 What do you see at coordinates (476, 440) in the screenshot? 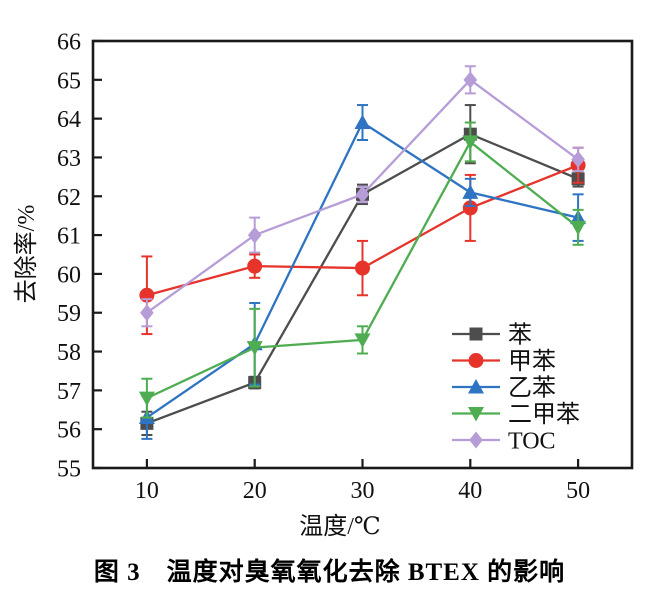
I see `legend-marker-toc` at bounding box center [476, 440].